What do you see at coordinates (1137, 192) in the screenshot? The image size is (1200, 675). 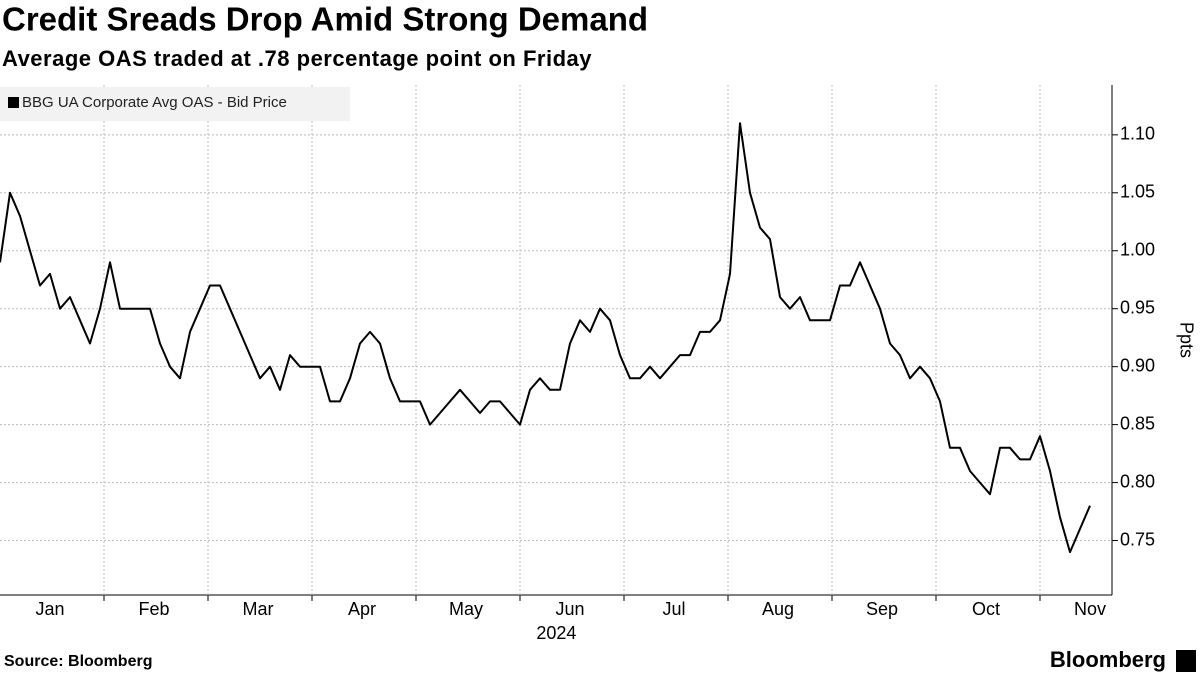 I see `y-tick-label: 1.05` at bounding box center [1137, 192].